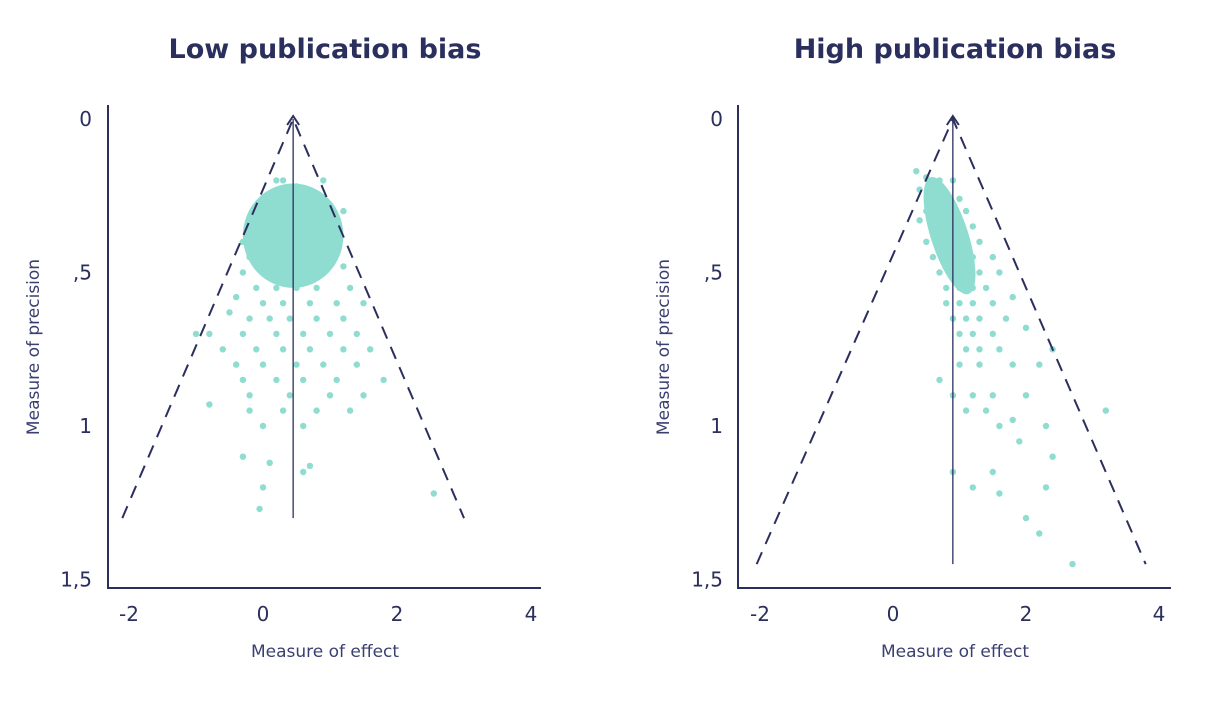 The width and height of the screenshot is (1232, 711). What do you see at coordinates (949, 235) in the screenshot?
I see `dense-point-cluster` at bounding box center [949, 235].